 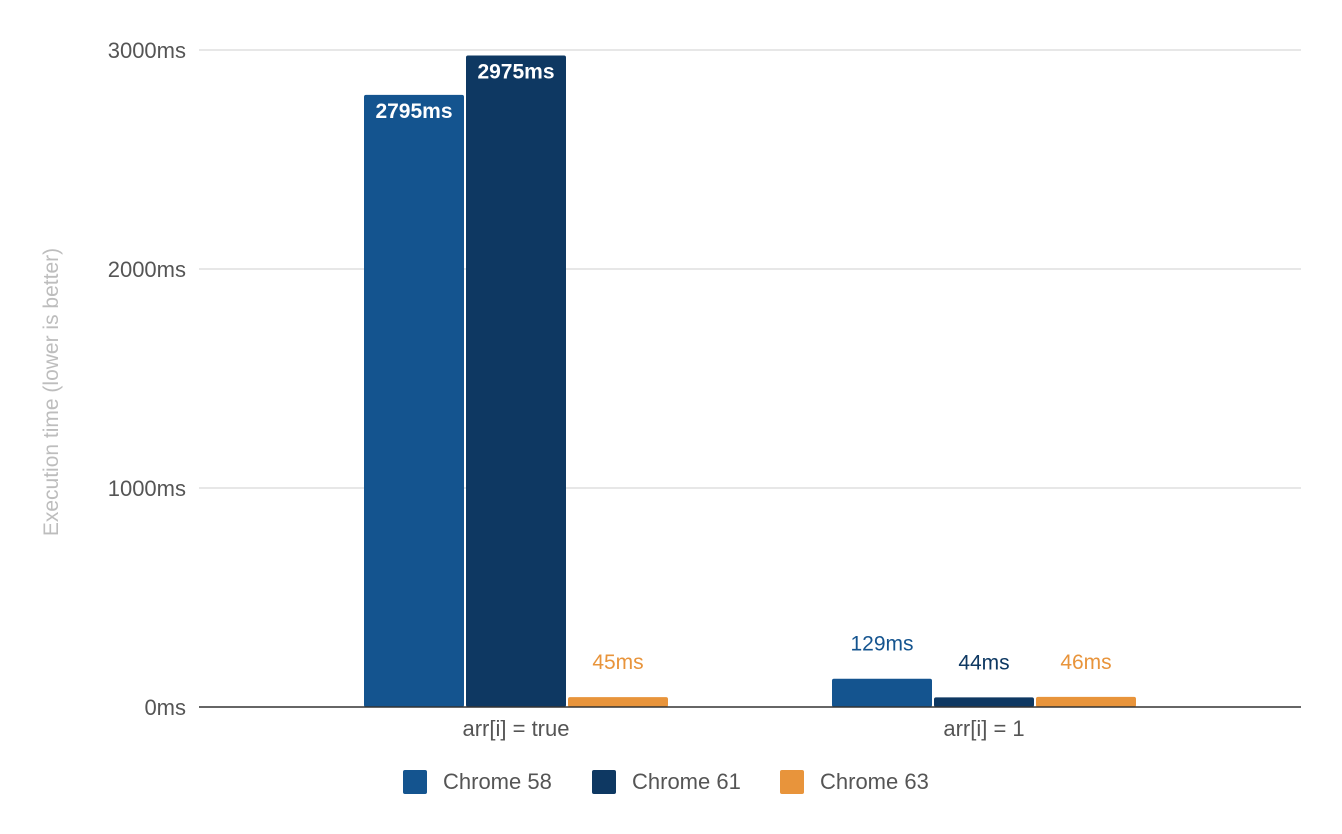 I want to click on legend: Chrome 58 Chrome 61 Chrome 63, so click(x=666, y=781).